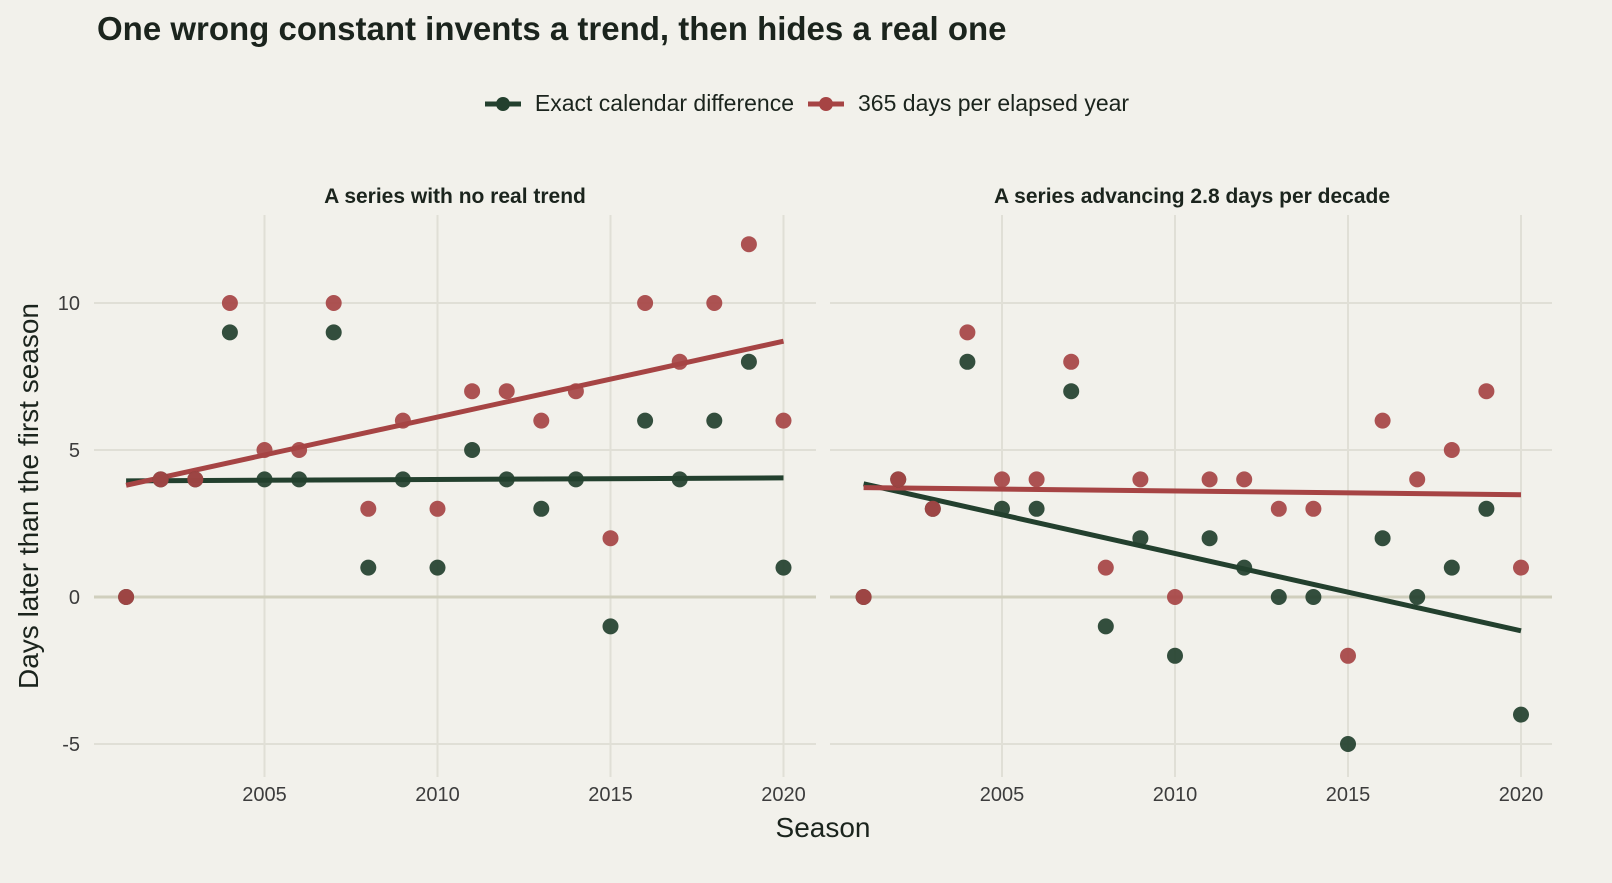  Describe the element at coordinates (28, 496) in the screenshot. I see `y-axis-title: Days later than the first season` at that location.